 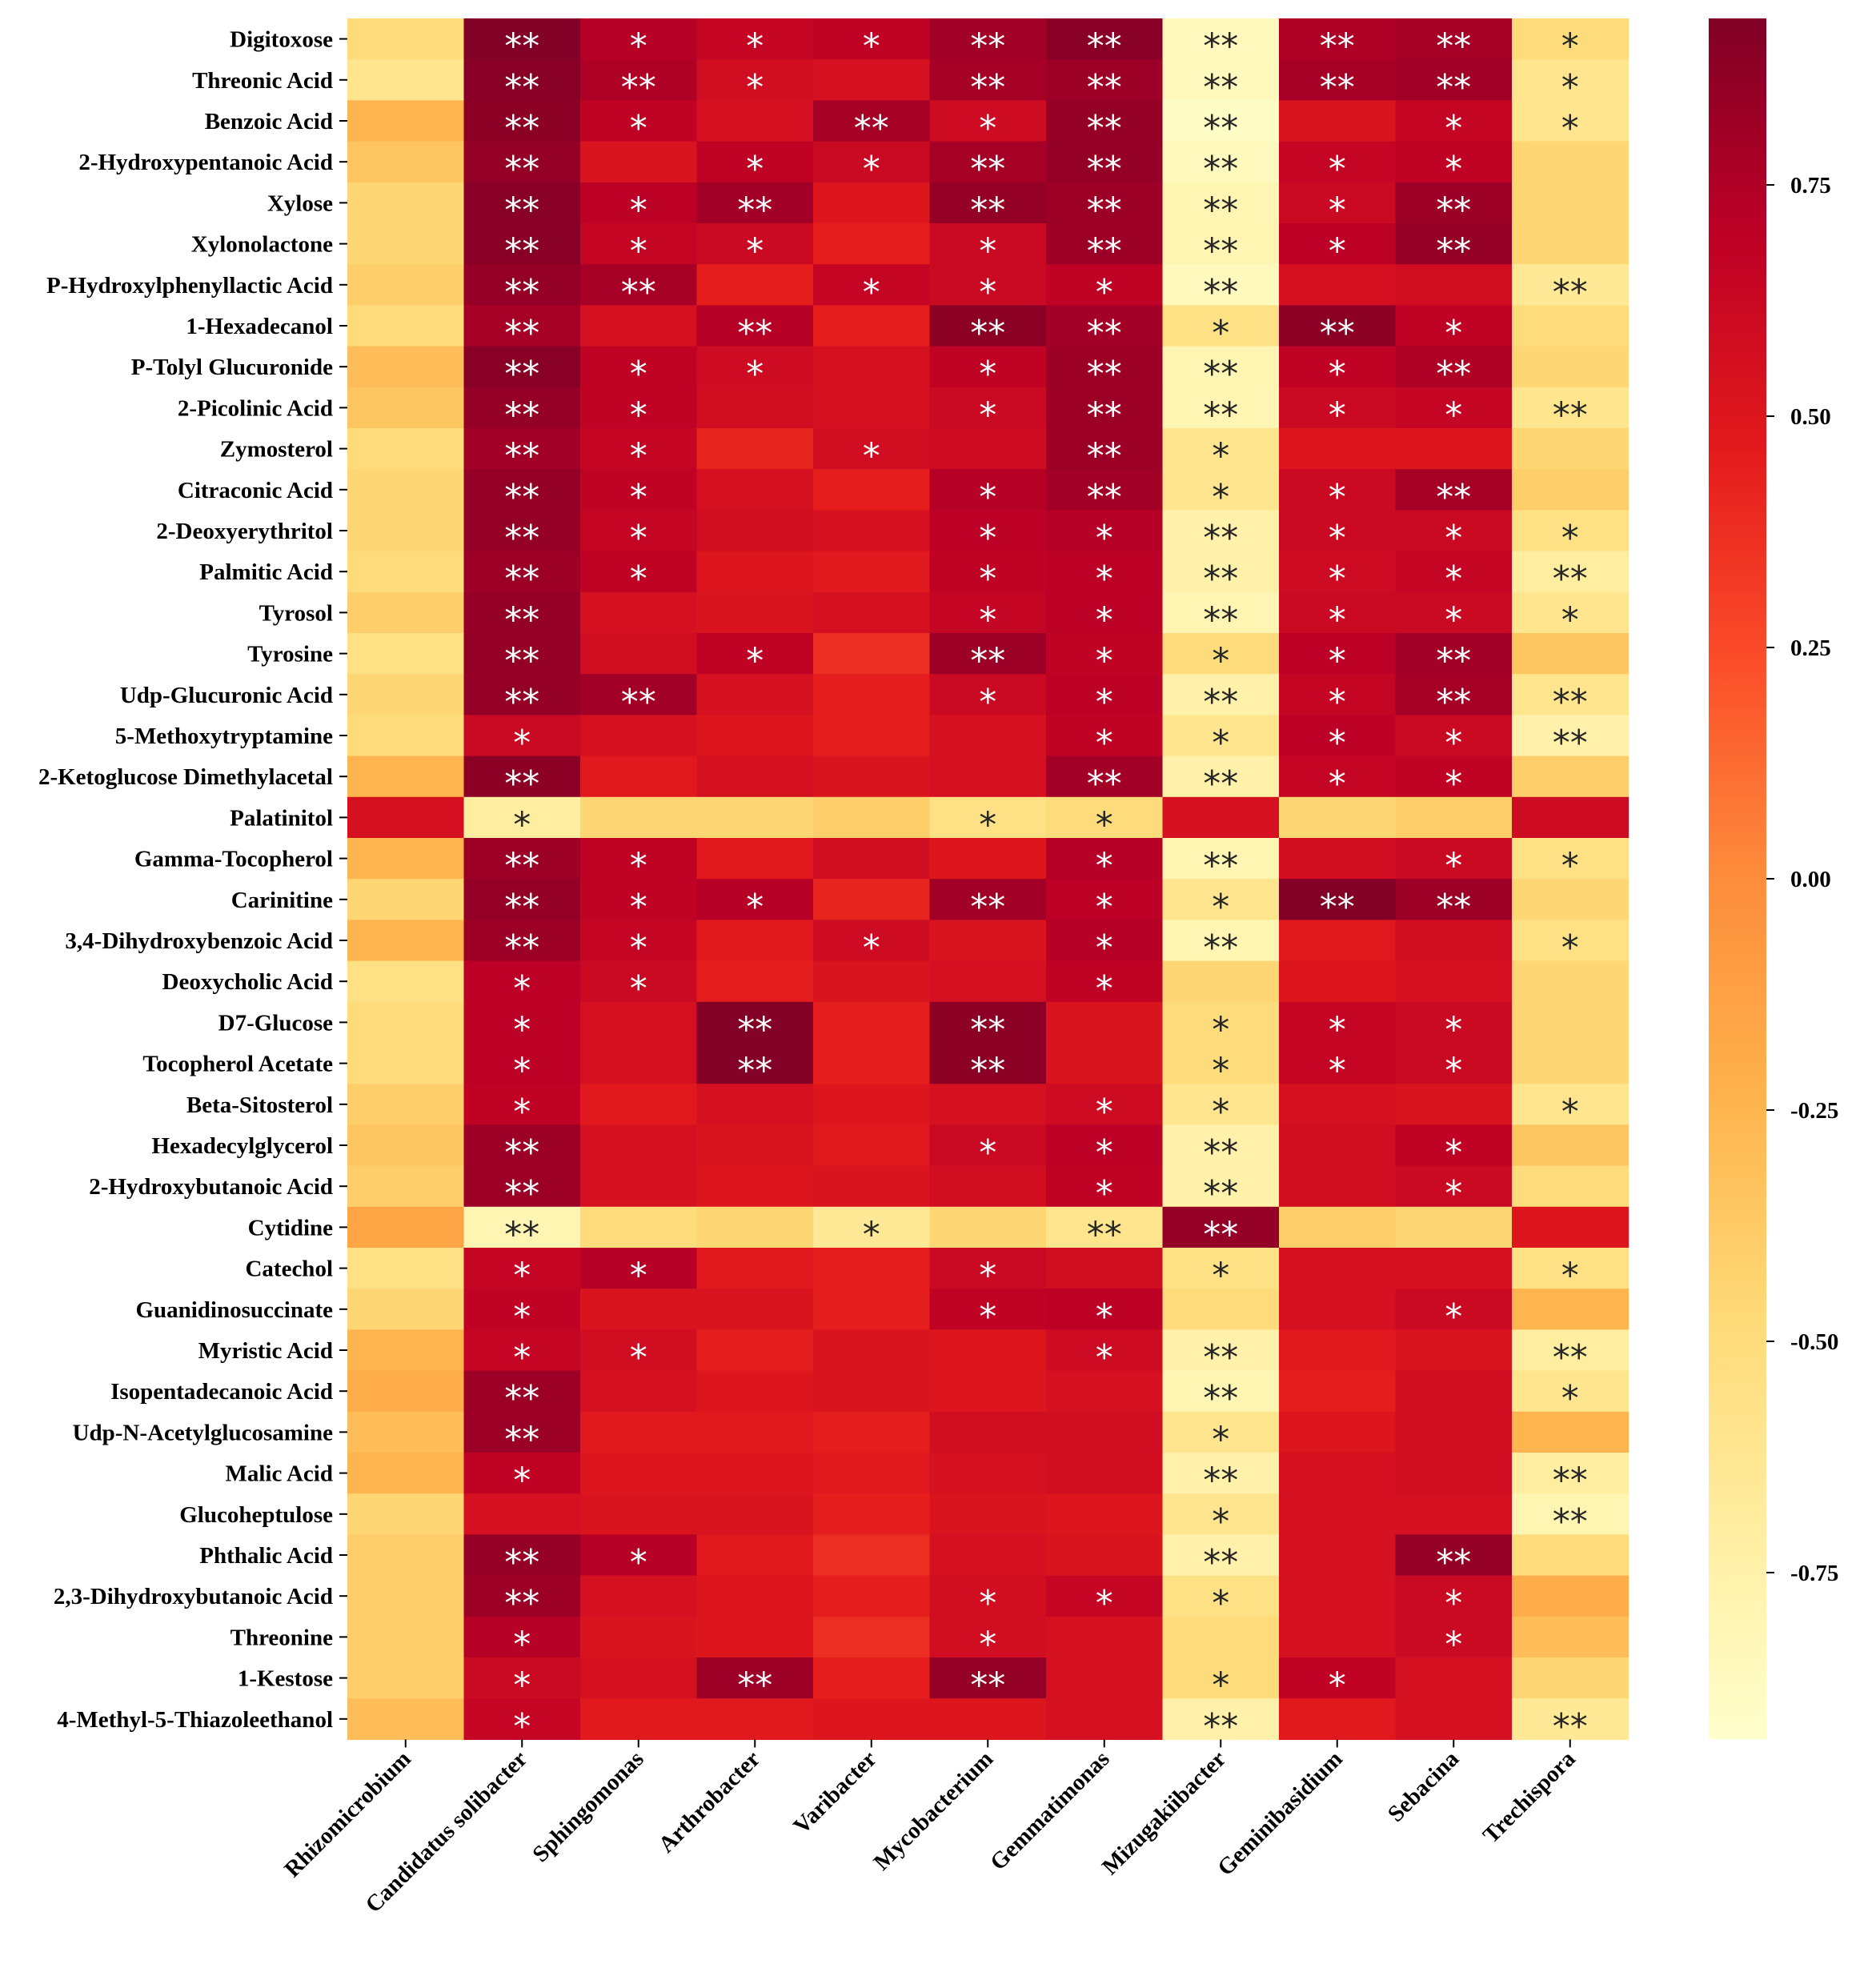 What do you see at coordinates (1737, 879) in the screenshot?
I see `colorbar` at bounding box center [1737, 879].